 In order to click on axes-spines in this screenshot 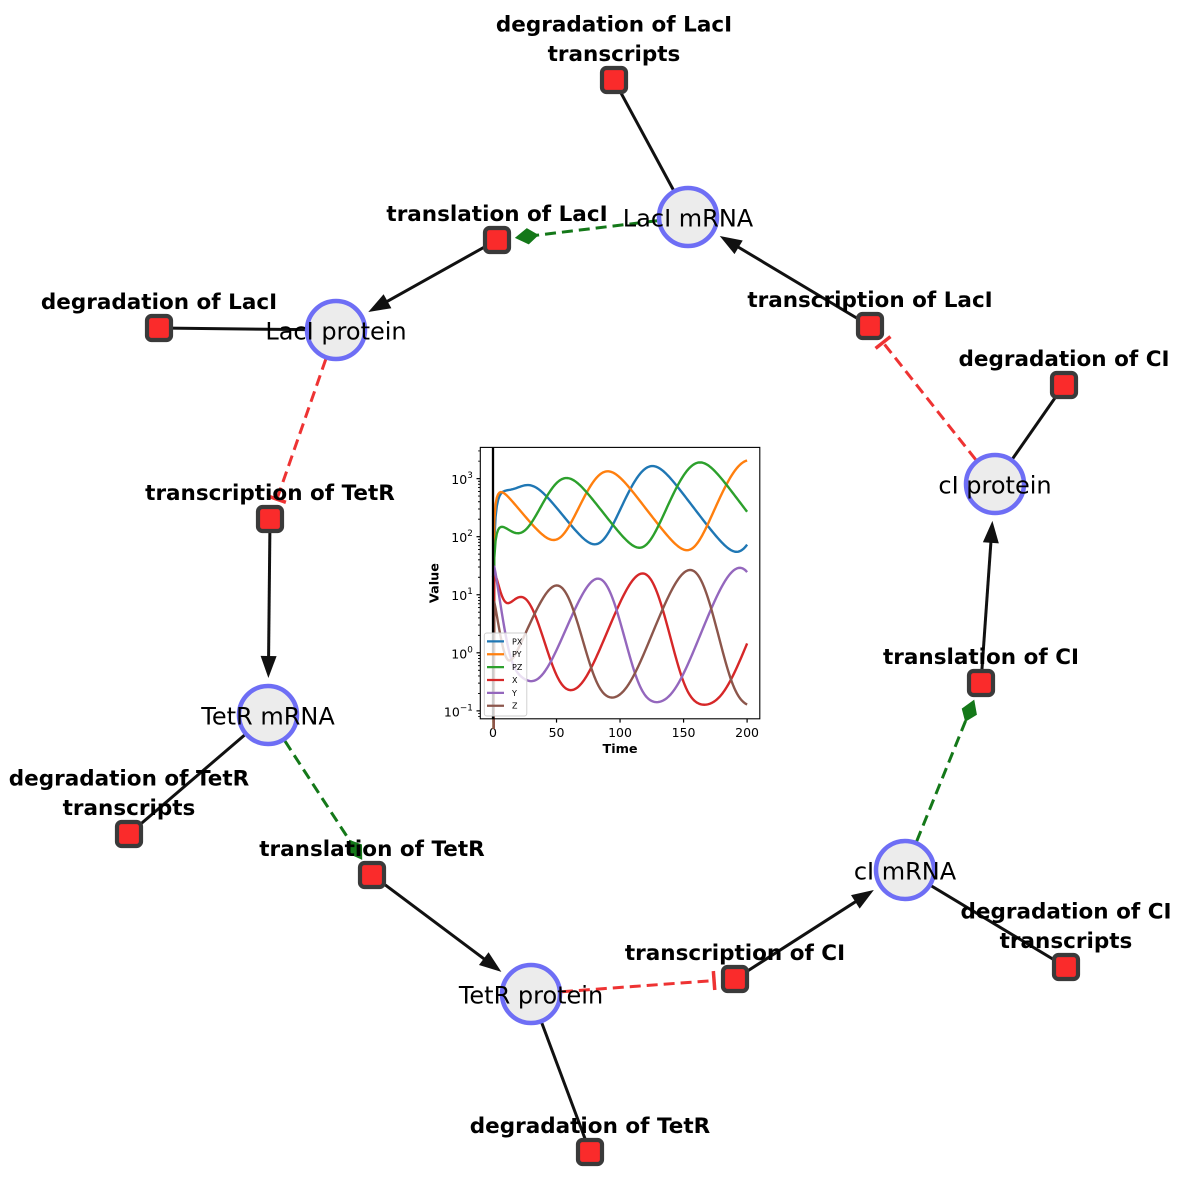, I will do `click(620, 583)`.